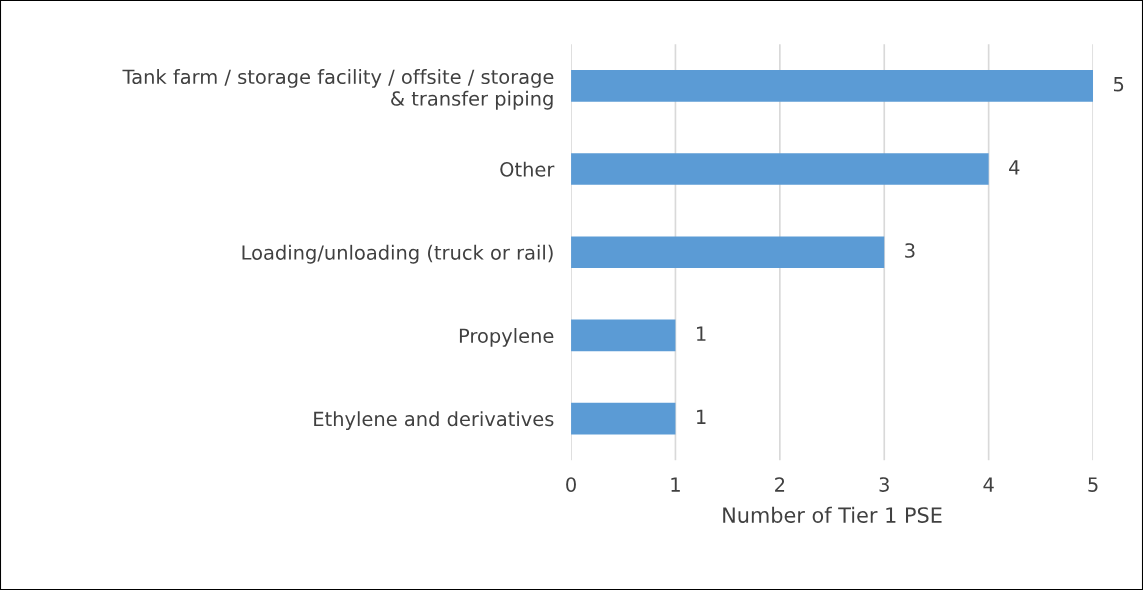  What do you see at coordinates (910, 250) in the screenshot?
I see `data-label: 3` at bounding box center [910, 250].